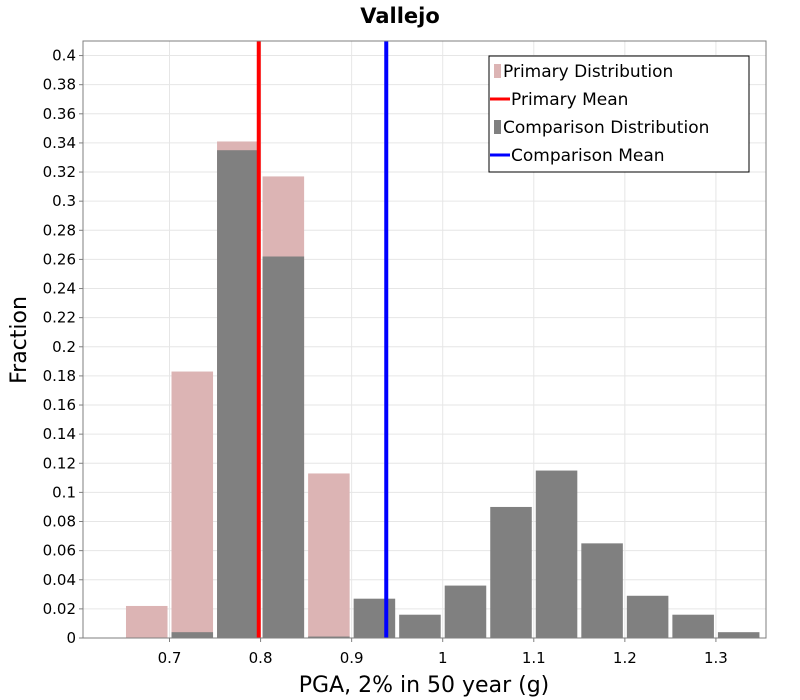 This screenshot has width=800, height=700. I want to click on y-tick-label: 0.18, so click(59, 376).